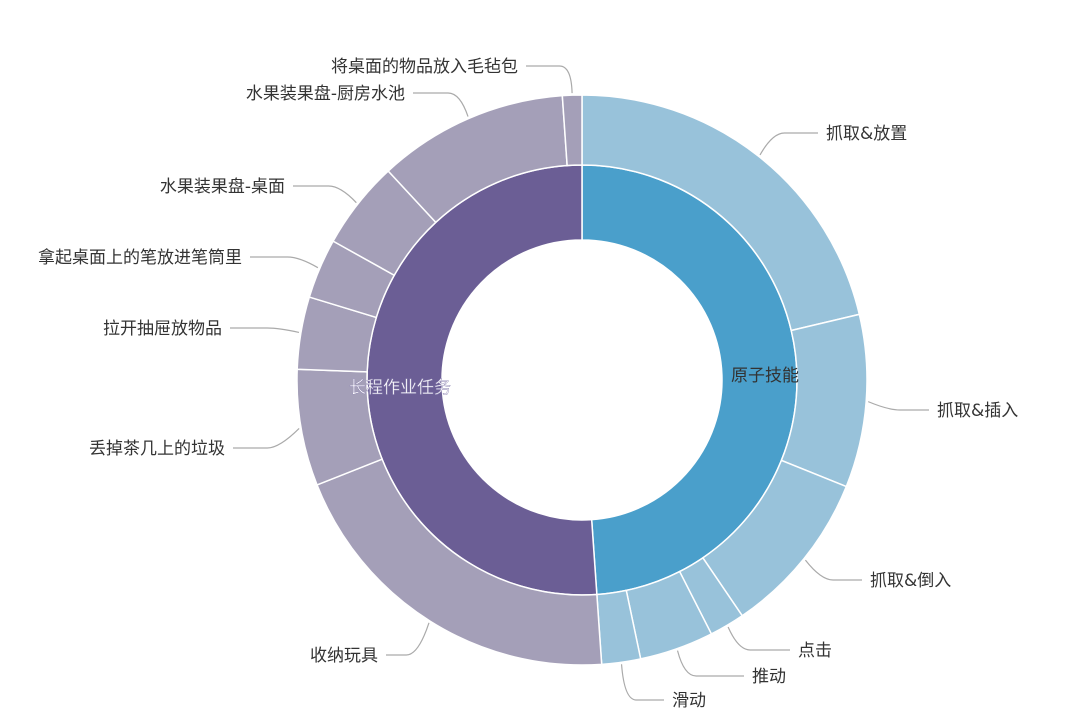 Image resolution: width=1080 pixels, height=720 pixels. Describe the element at coordinates (765, 376) in the screenshot. I see `group-label: 原子技能` at that location.